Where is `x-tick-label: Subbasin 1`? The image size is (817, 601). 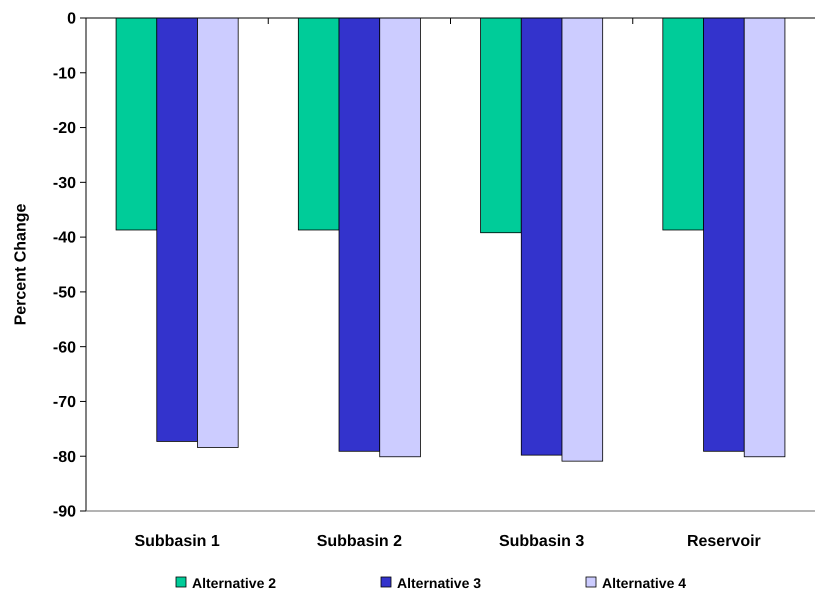 x-tick-label: Subbasin 1 is located at coordinates (177, 541).